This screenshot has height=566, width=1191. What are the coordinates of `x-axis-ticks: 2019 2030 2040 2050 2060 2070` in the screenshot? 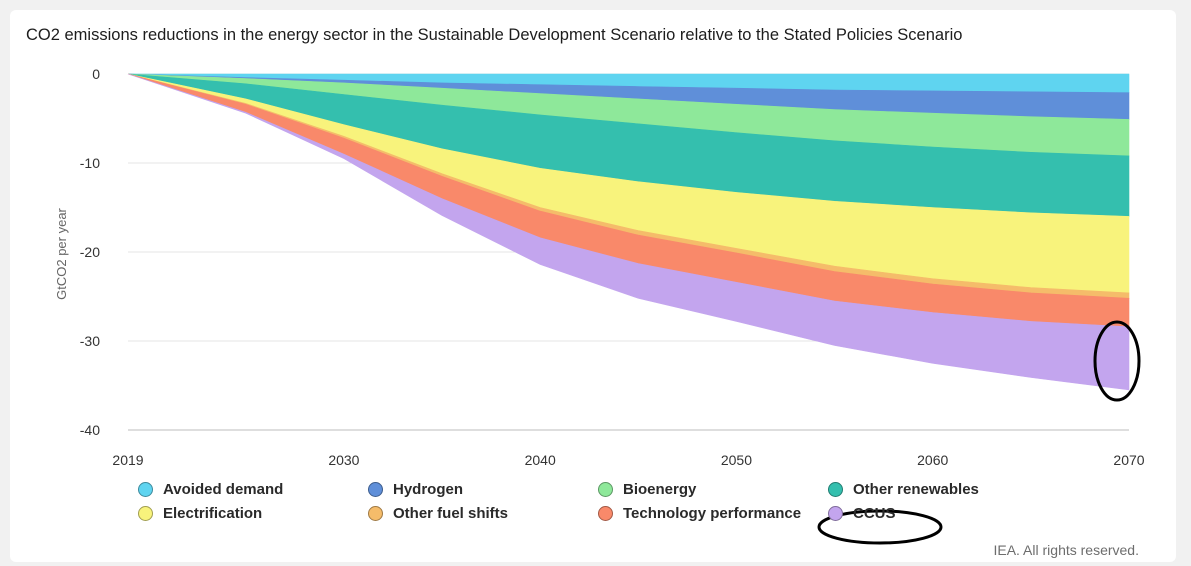 It's located at (628, 460).